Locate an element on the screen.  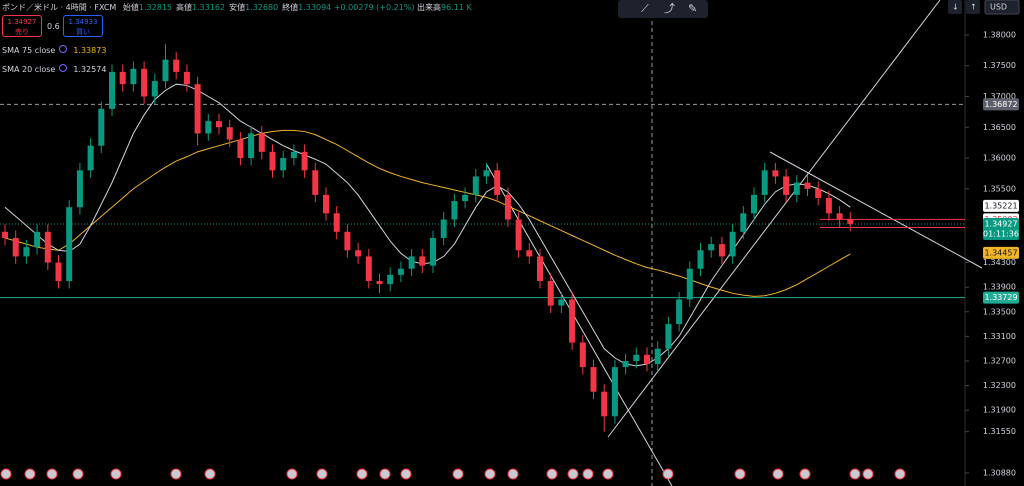
price-label-box is located at coordinates (1001, 104).